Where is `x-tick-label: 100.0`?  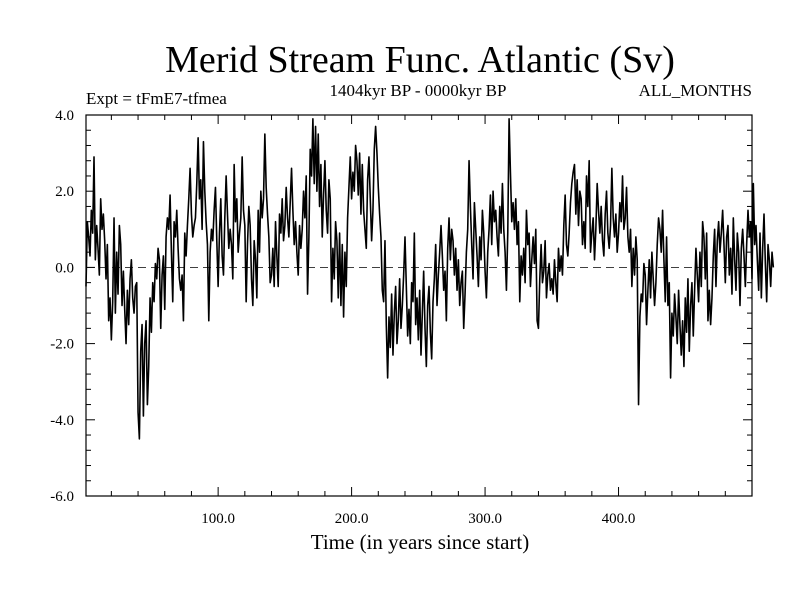 x-tick-label: 100.0 is located at coordinates (218, 519).